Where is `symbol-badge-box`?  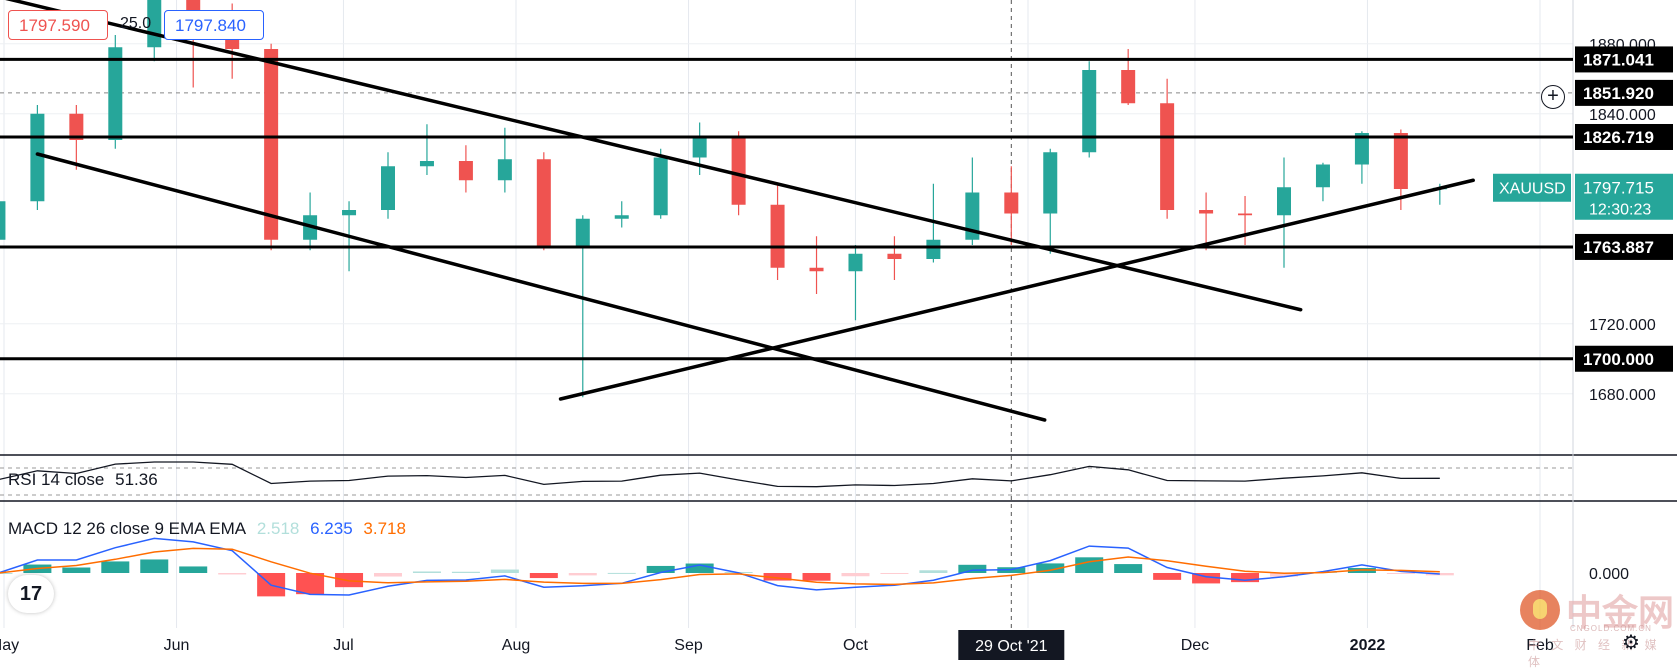 symbol-badge-box is located at coordinates (1532, 187).